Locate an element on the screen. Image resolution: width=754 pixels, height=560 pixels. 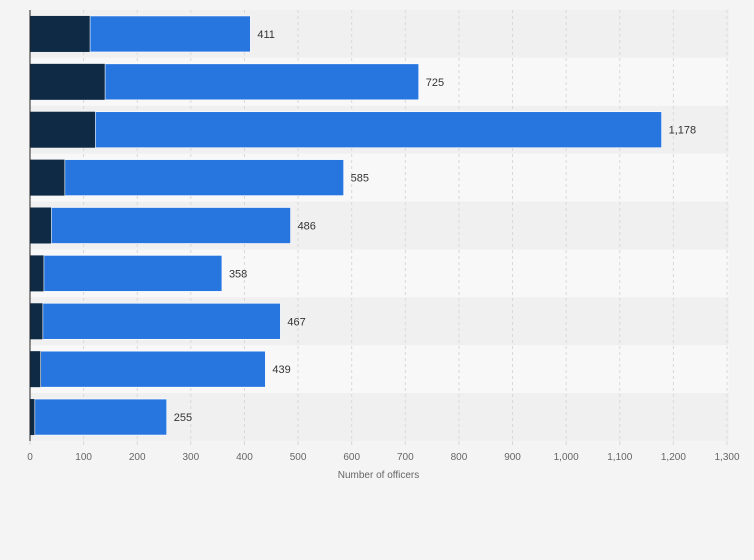
bar-value-label: 1,178 is located at coordinates (683, 131).